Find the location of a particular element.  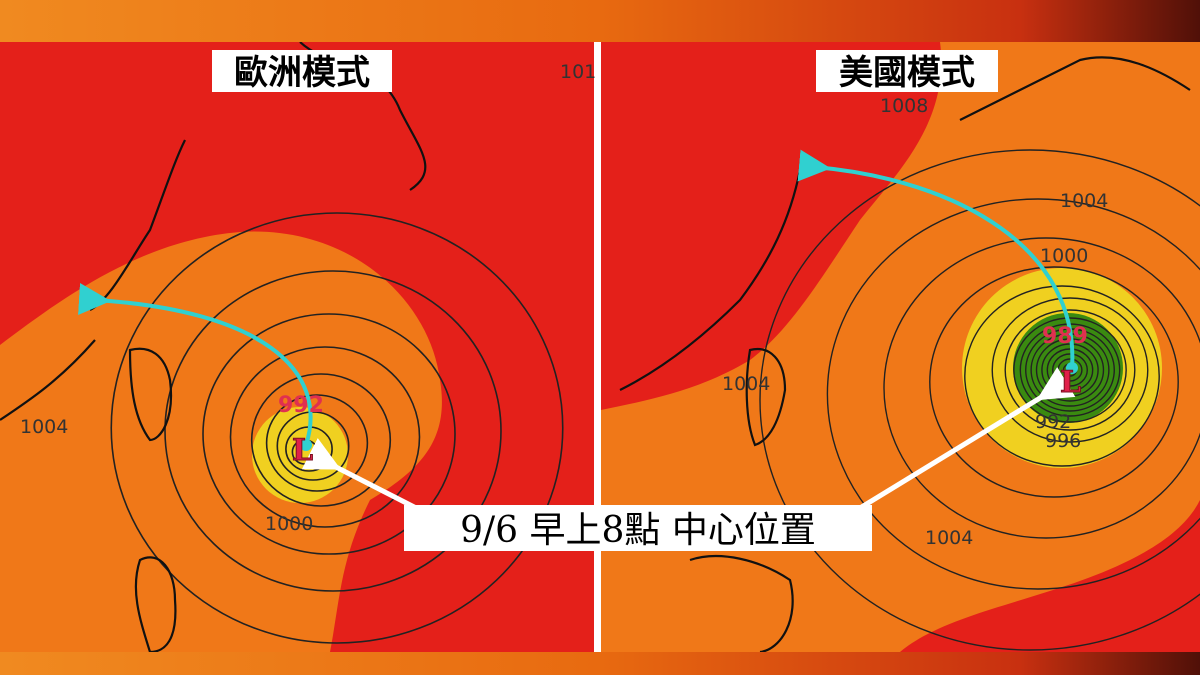

bottom-band is located at coordinates (600, 663).